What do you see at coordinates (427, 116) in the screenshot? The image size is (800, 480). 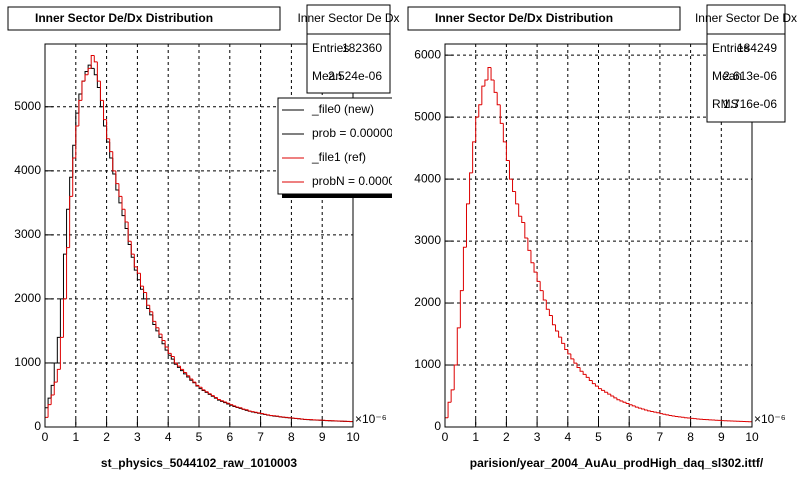 I see `y-tick-label: 5000` at bounding box center [427, 116].